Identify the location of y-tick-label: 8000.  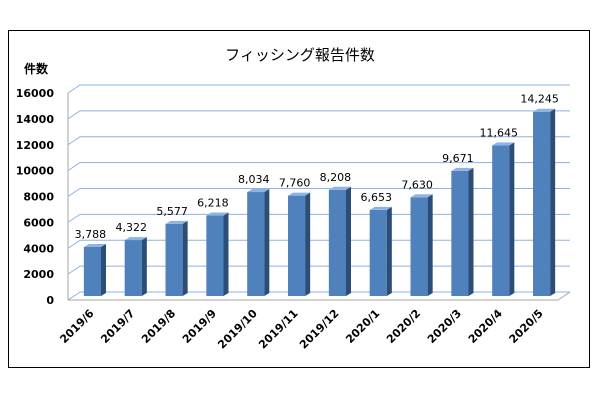
(38, 197).